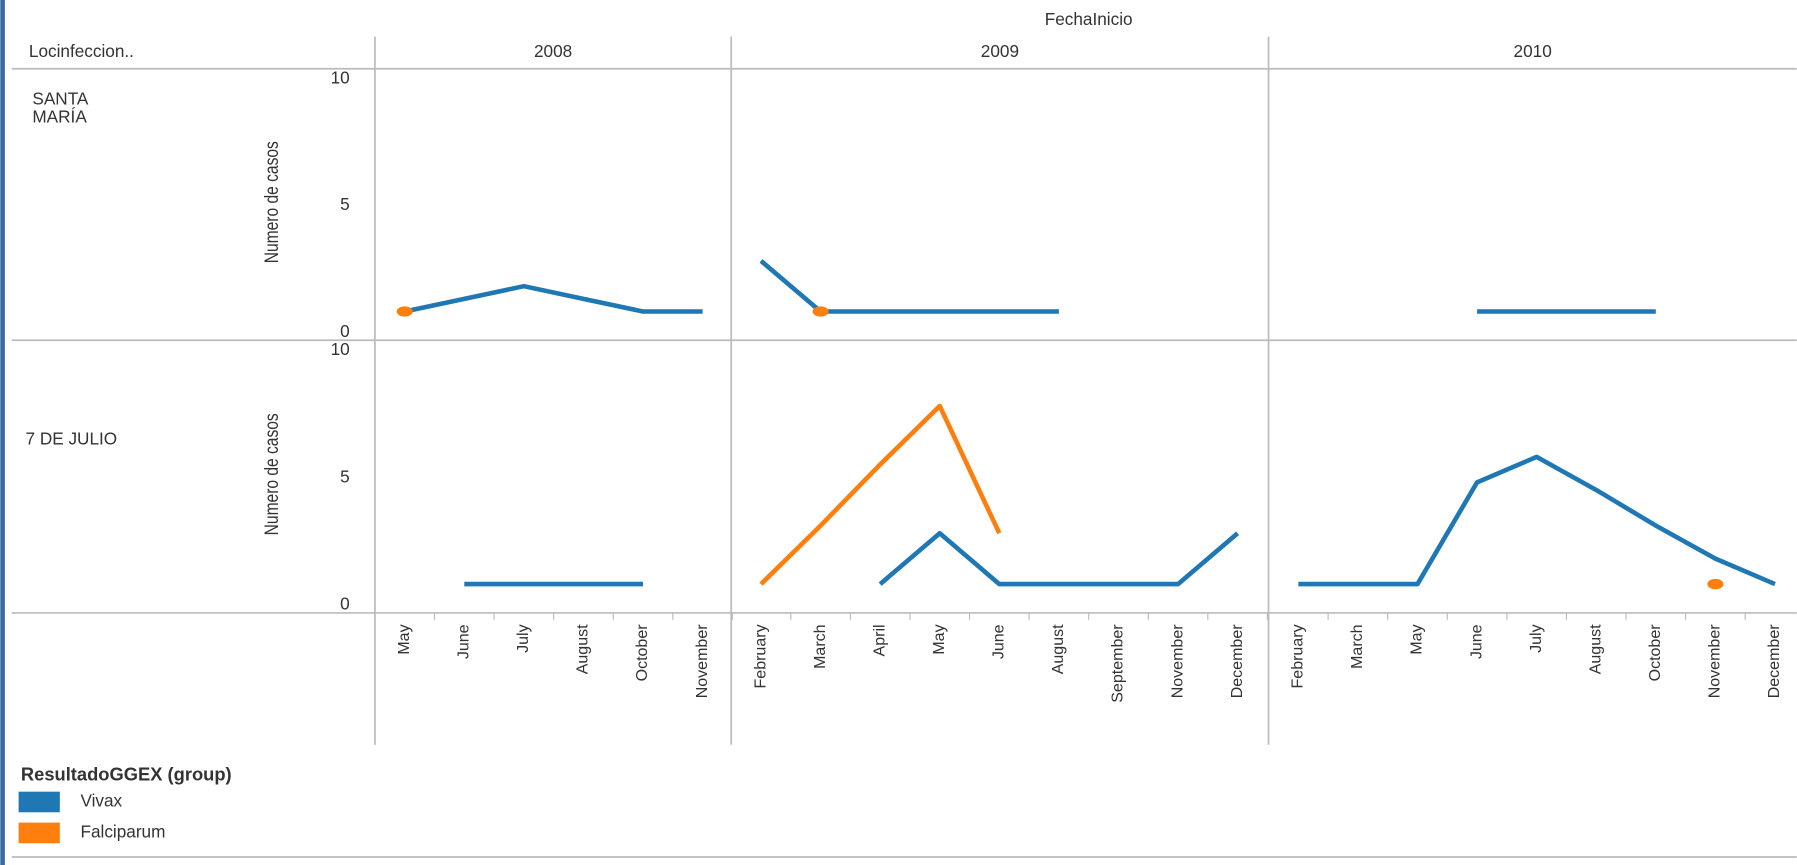 The image size is (1797, 865). I want to click on row-header: Locinfeccion.., so click(81, 51).